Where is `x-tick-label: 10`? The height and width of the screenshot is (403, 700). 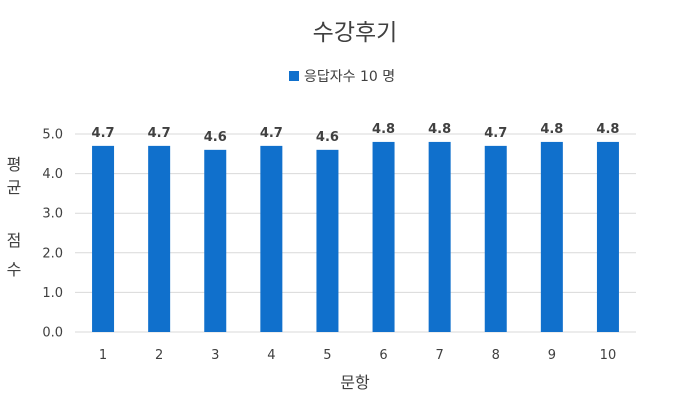 x-tick-label: 10 is located at coordinates (608, 355).